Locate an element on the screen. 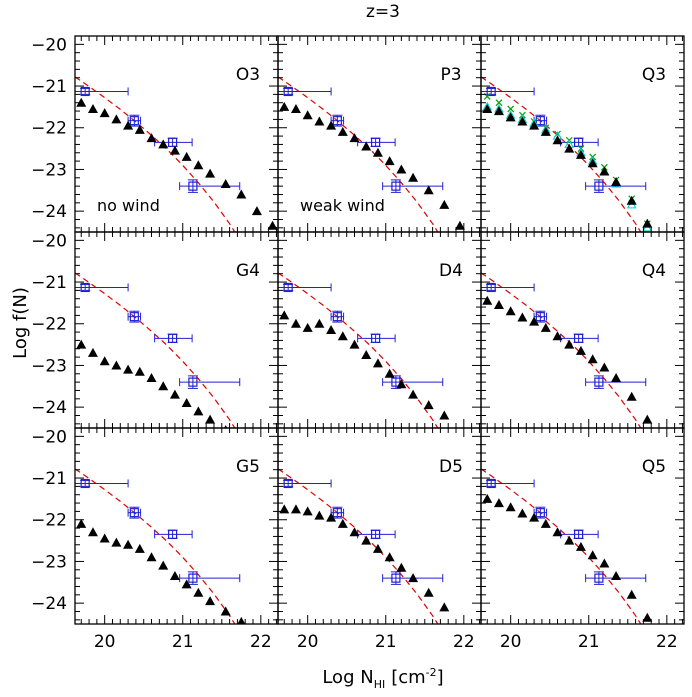 This screenshot has height=697, width=692. panel-label: P3 is located at coordinates (450, 75).